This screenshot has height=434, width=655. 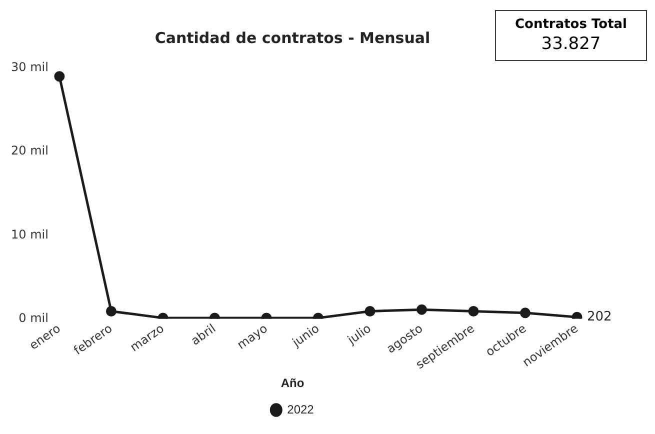 What do you see at coordinates (300, 409) in the screenshot?
I see `legend-label: 2022` at bounding box center [300, 409].